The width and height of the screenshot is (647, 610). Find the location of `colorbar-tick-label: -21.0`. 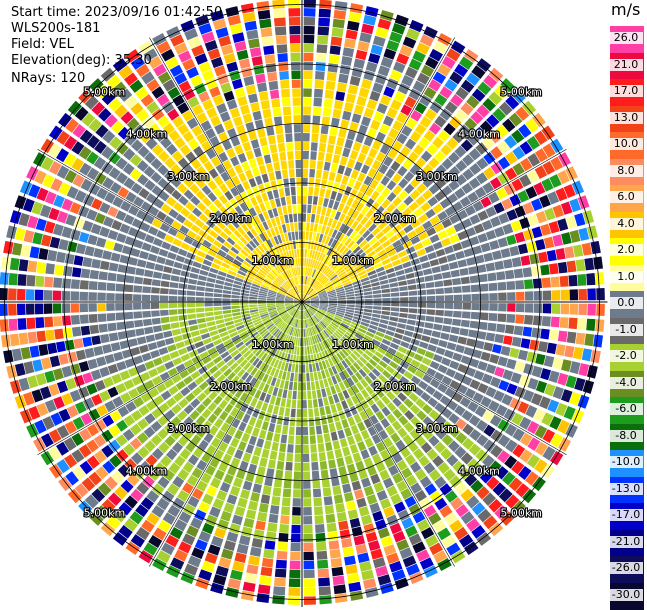

colorbar-tick-label: -21.0 is located at coordinates (626, 542).